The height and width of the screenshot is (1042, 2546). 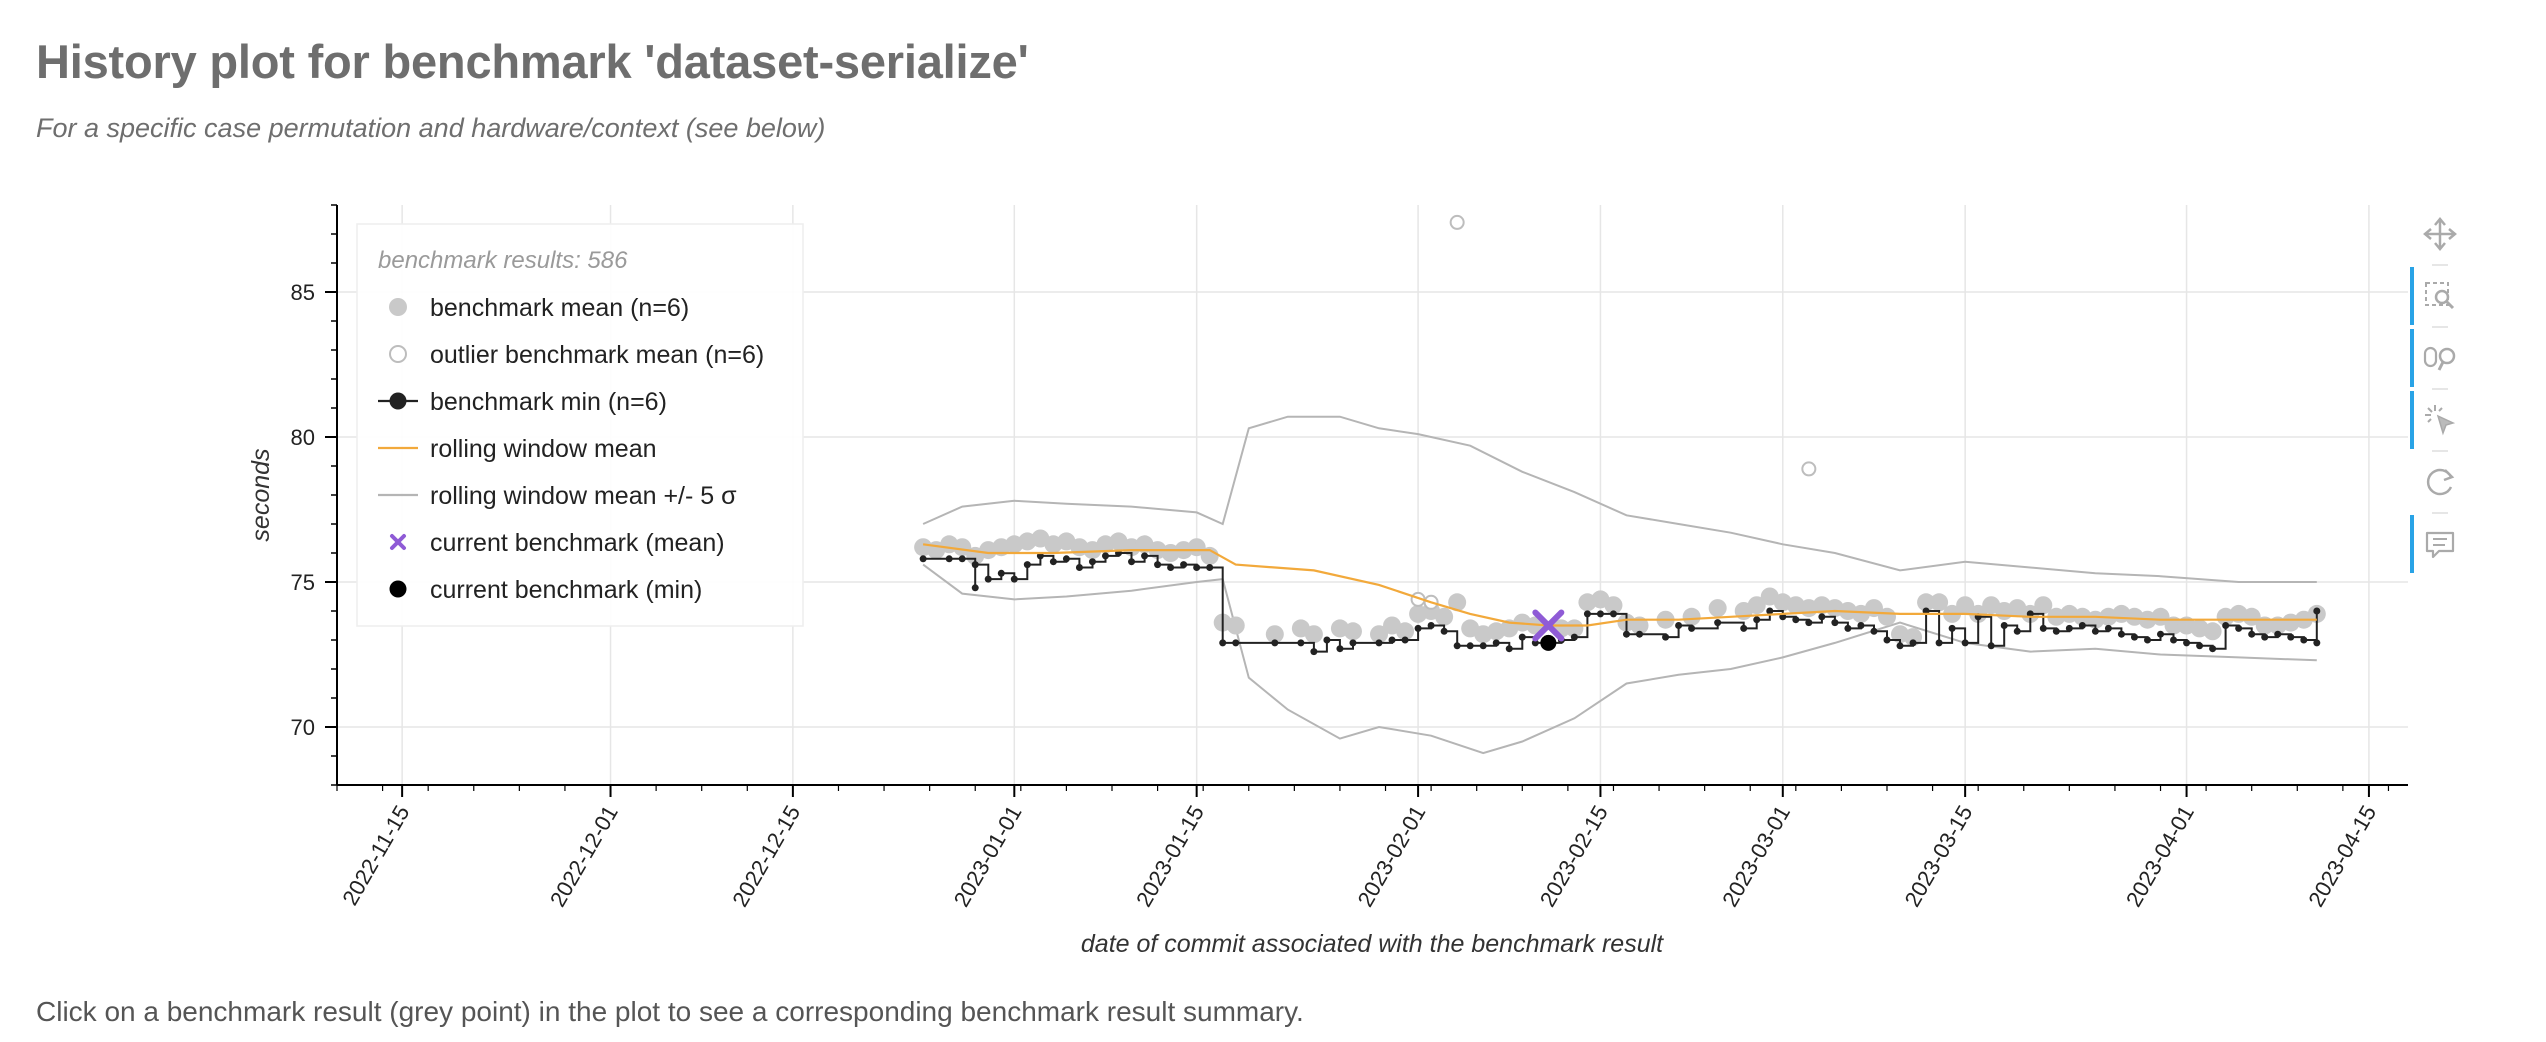 I want to click on box-zoom-tool, so click(x=2440, y=296).